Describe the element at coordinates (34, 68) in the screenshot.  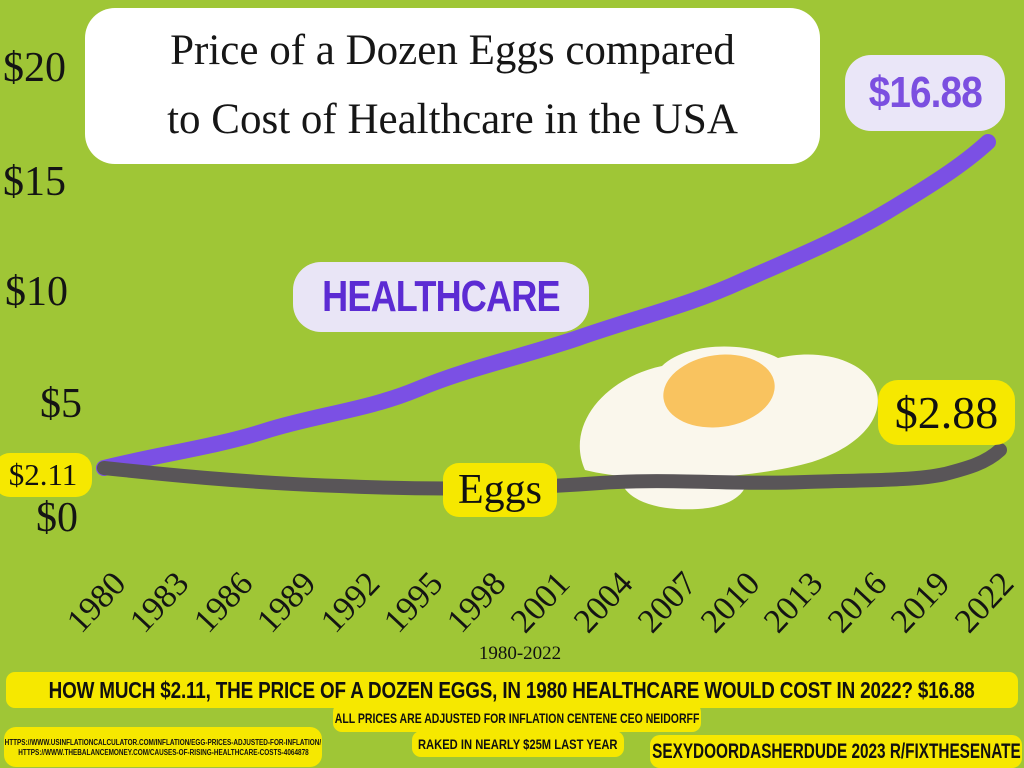
I see `y-tick-20: $20` at that location.